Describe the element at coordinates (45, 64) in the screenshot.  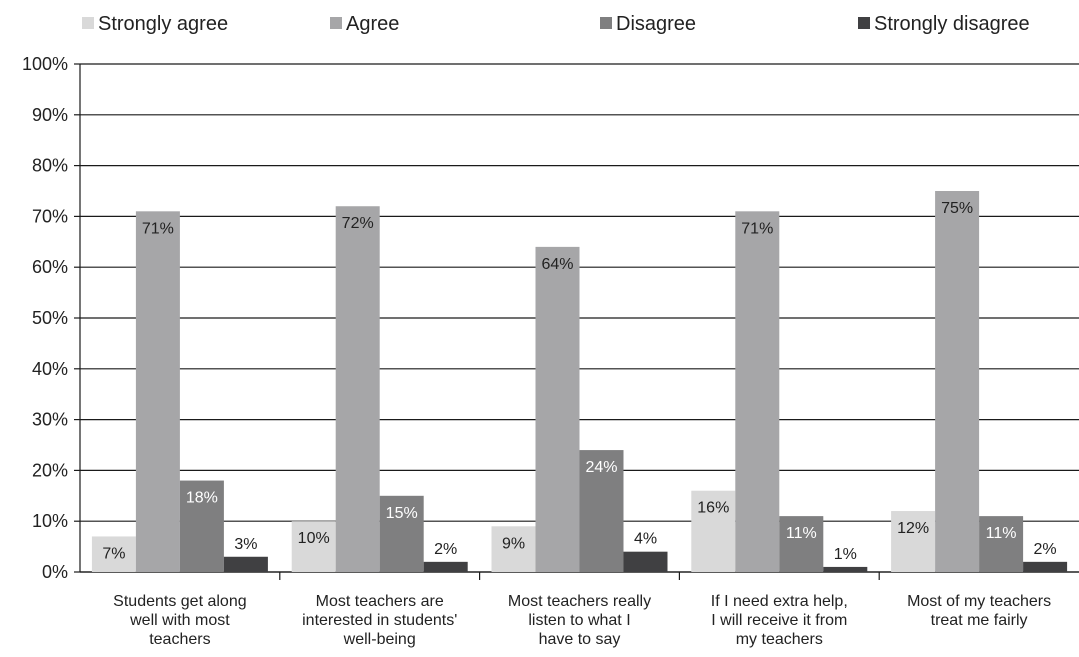
I see `y-tick-label-100: 100%` at that location.